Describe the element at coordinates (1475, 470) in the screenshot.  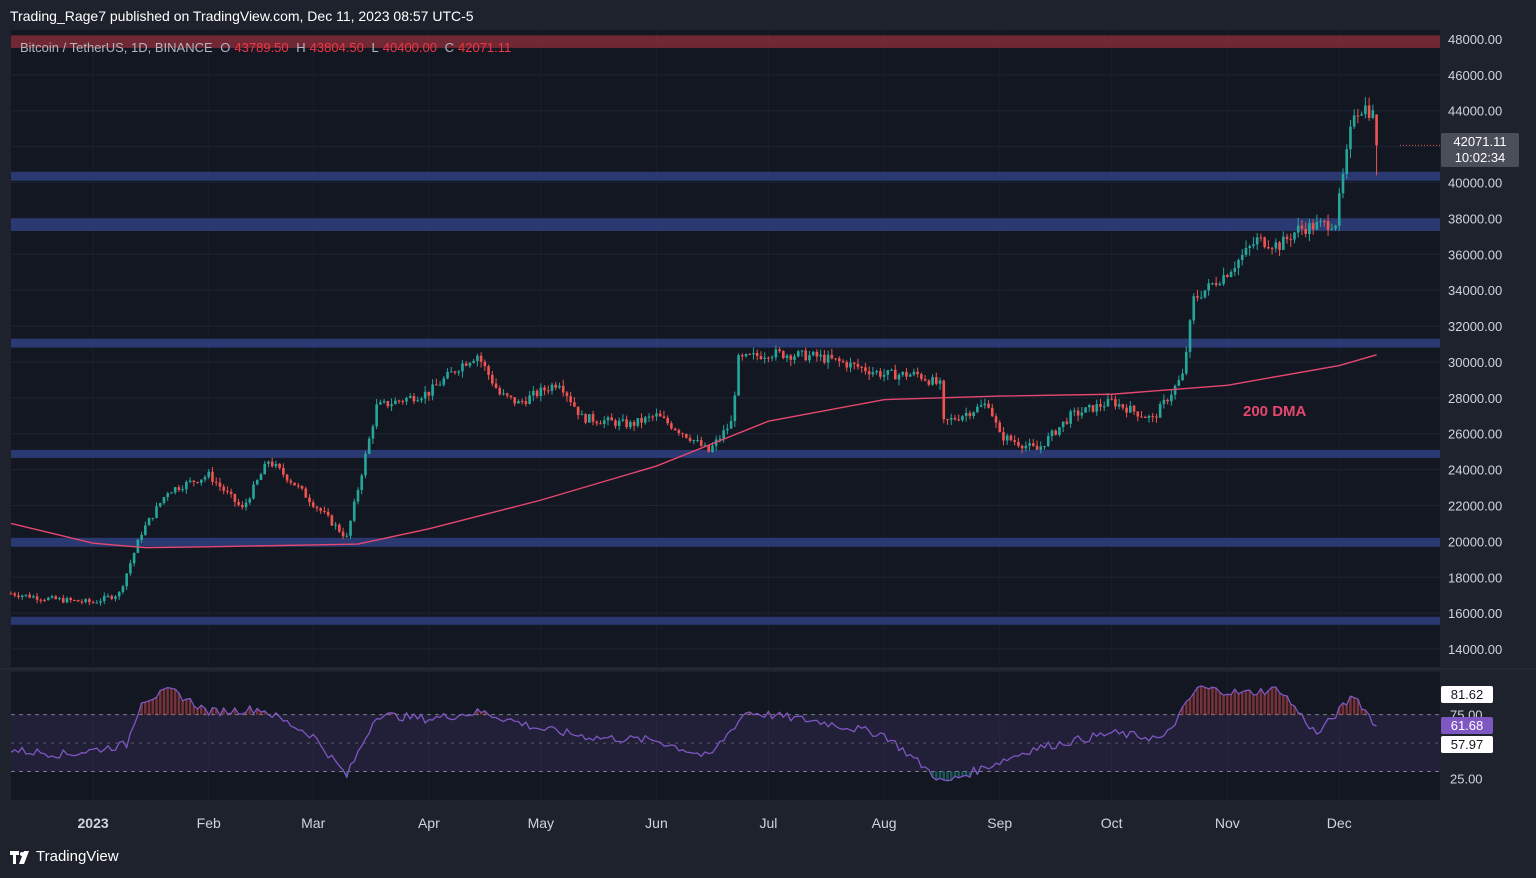
I see `price-tick-label: 24000.00` at that location.